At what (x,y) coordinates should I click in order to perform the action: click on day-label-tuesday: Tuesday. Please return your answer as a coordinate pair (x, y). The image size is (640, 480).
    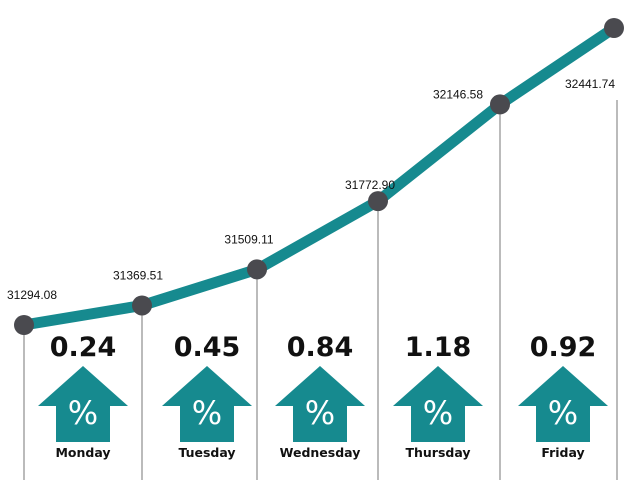
    Looking at the image, I should click on (207, 452).